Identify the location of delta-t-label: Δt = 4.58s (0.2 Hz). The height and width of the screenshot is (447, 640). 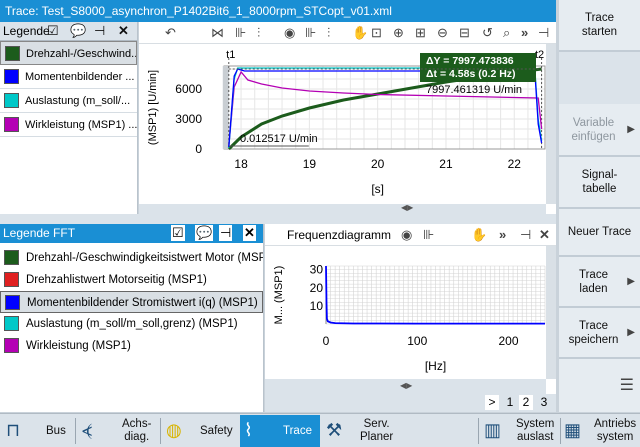
(471, 74).